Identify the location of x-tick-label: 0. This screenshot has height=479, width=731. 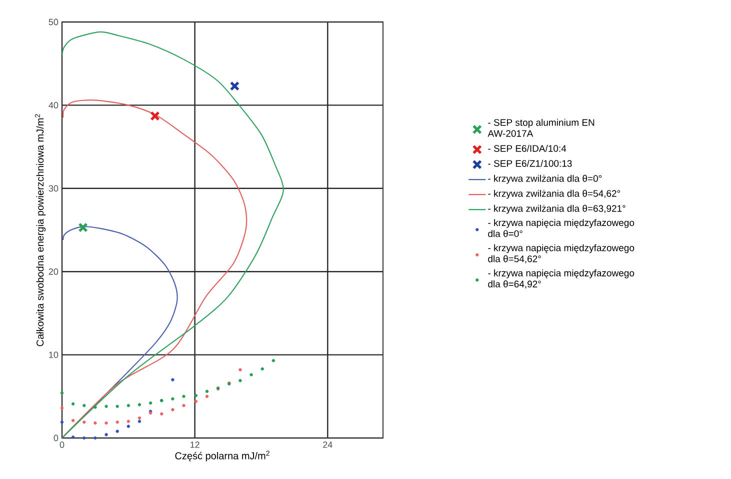
(62, 445).